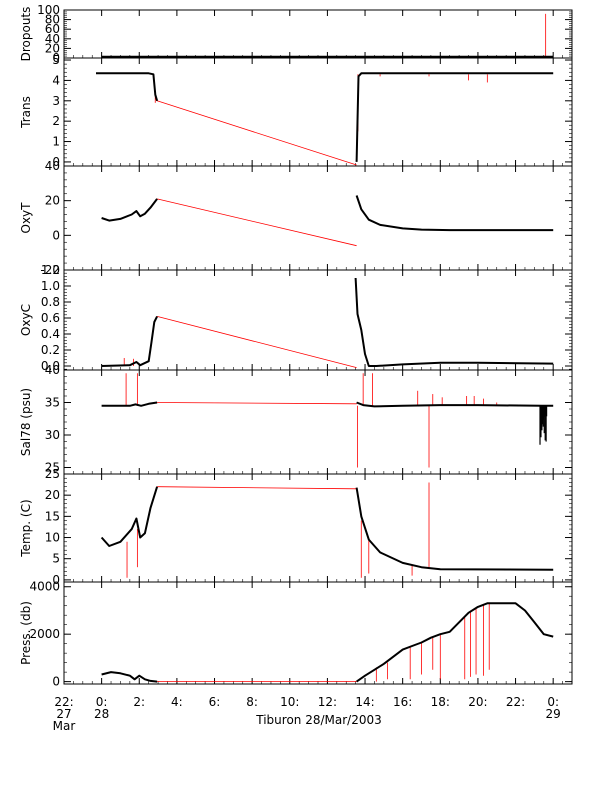 This screenshot has height=785, width=612. I want to click on x-tick-label: 2:, so click(139, 702).